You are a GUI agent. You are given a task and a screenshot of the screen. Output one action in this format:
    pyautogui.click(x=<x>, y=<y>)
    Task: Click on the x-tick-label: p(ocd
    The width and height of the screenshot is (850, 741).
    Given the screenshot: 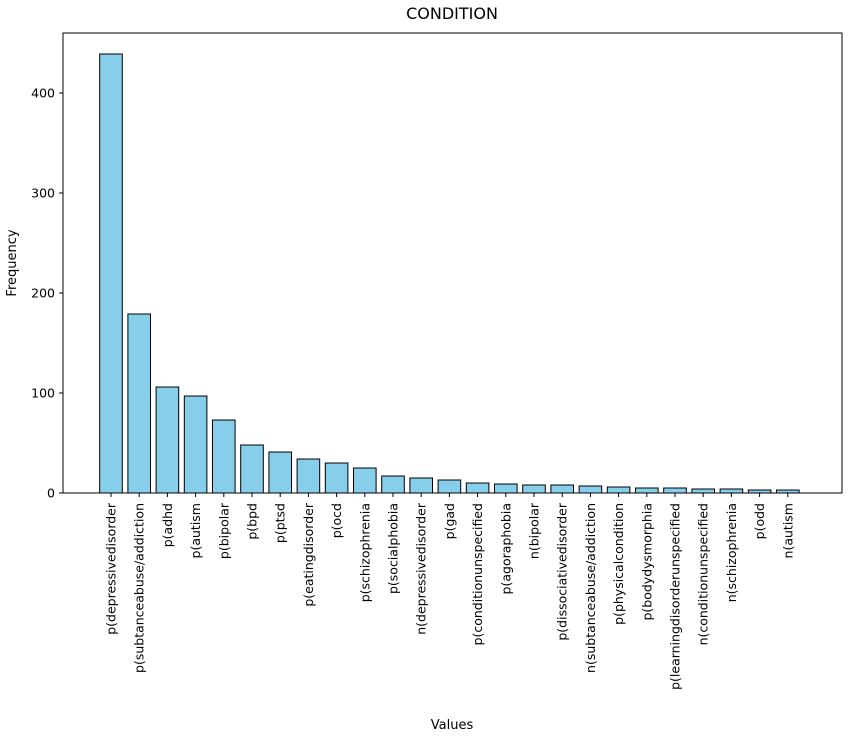 What is the action you would take?
    pyautogui.click(x=336, y=520)
    